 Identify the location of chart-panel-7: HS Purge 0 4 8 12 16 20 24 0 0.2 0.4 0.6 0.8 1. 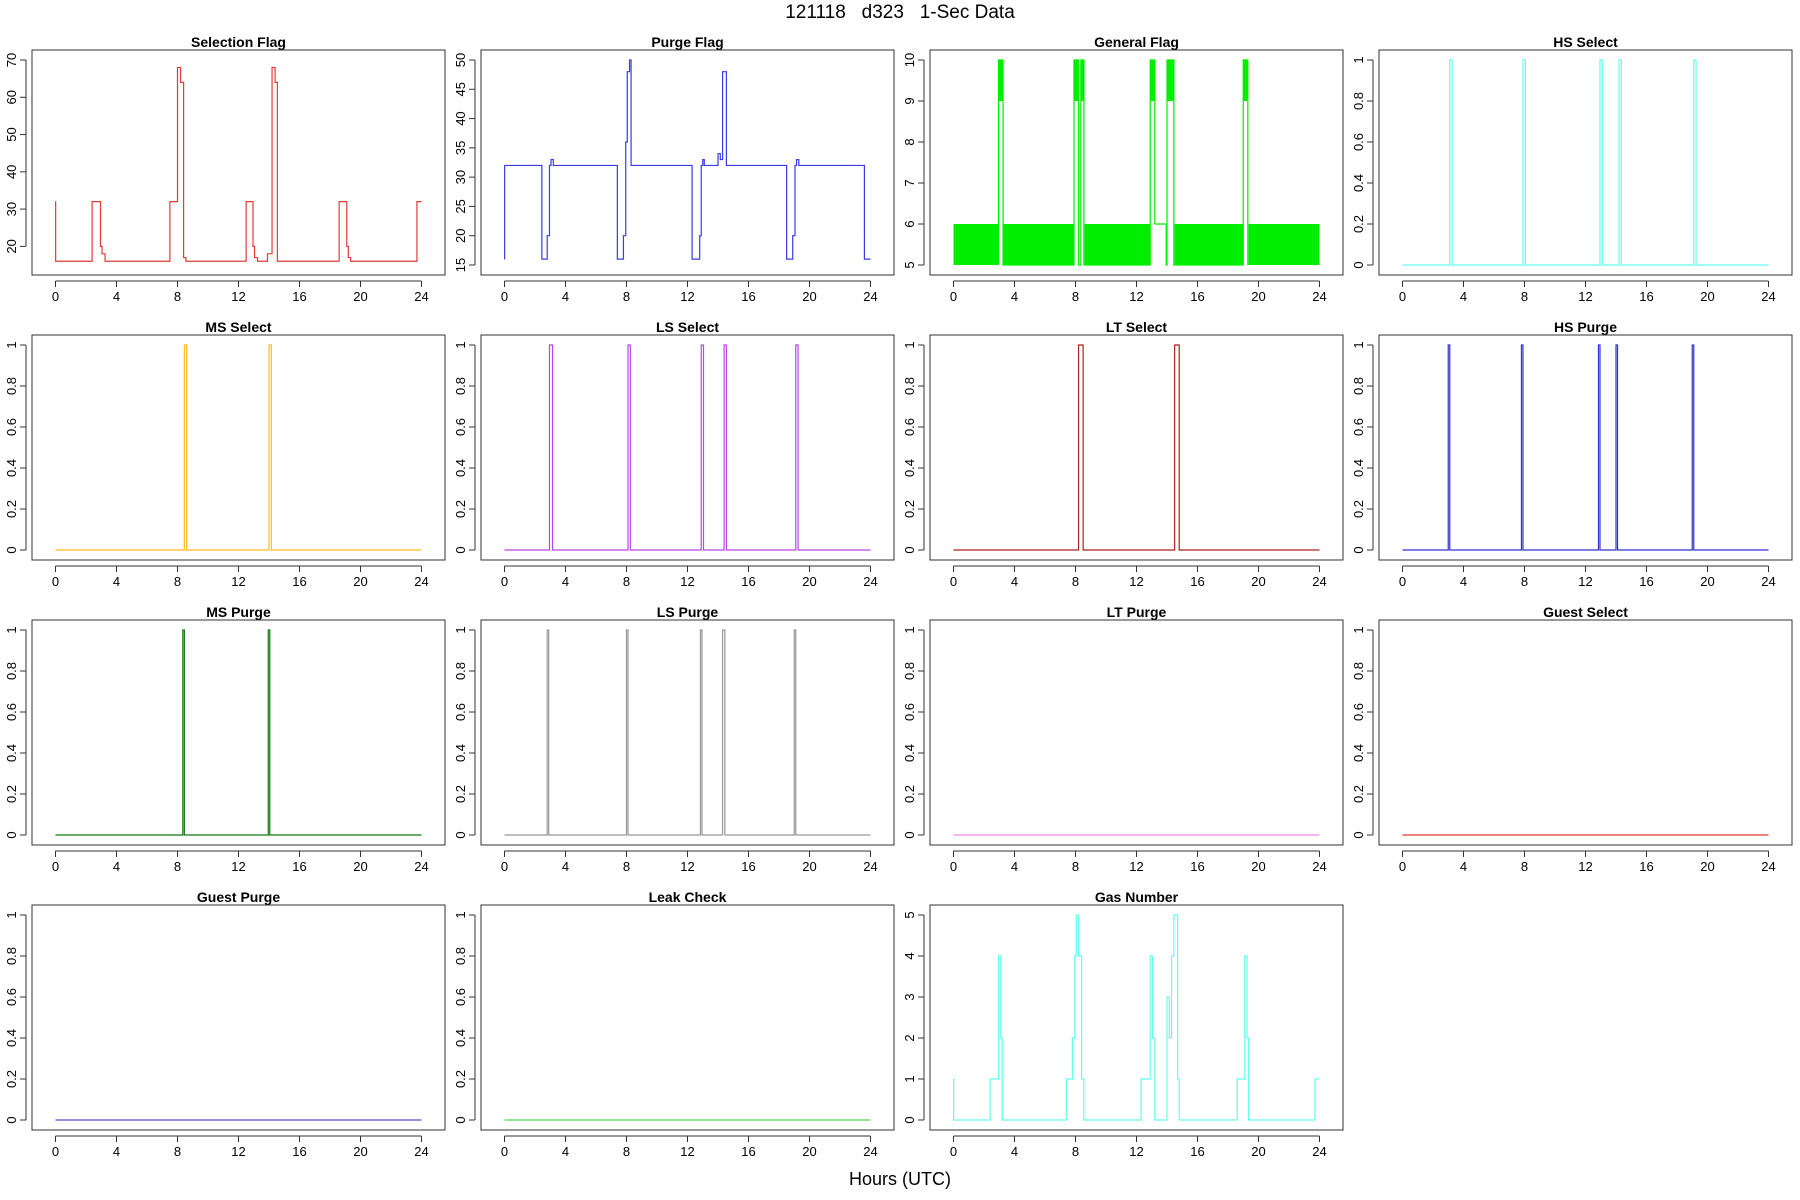
(1572, 454).